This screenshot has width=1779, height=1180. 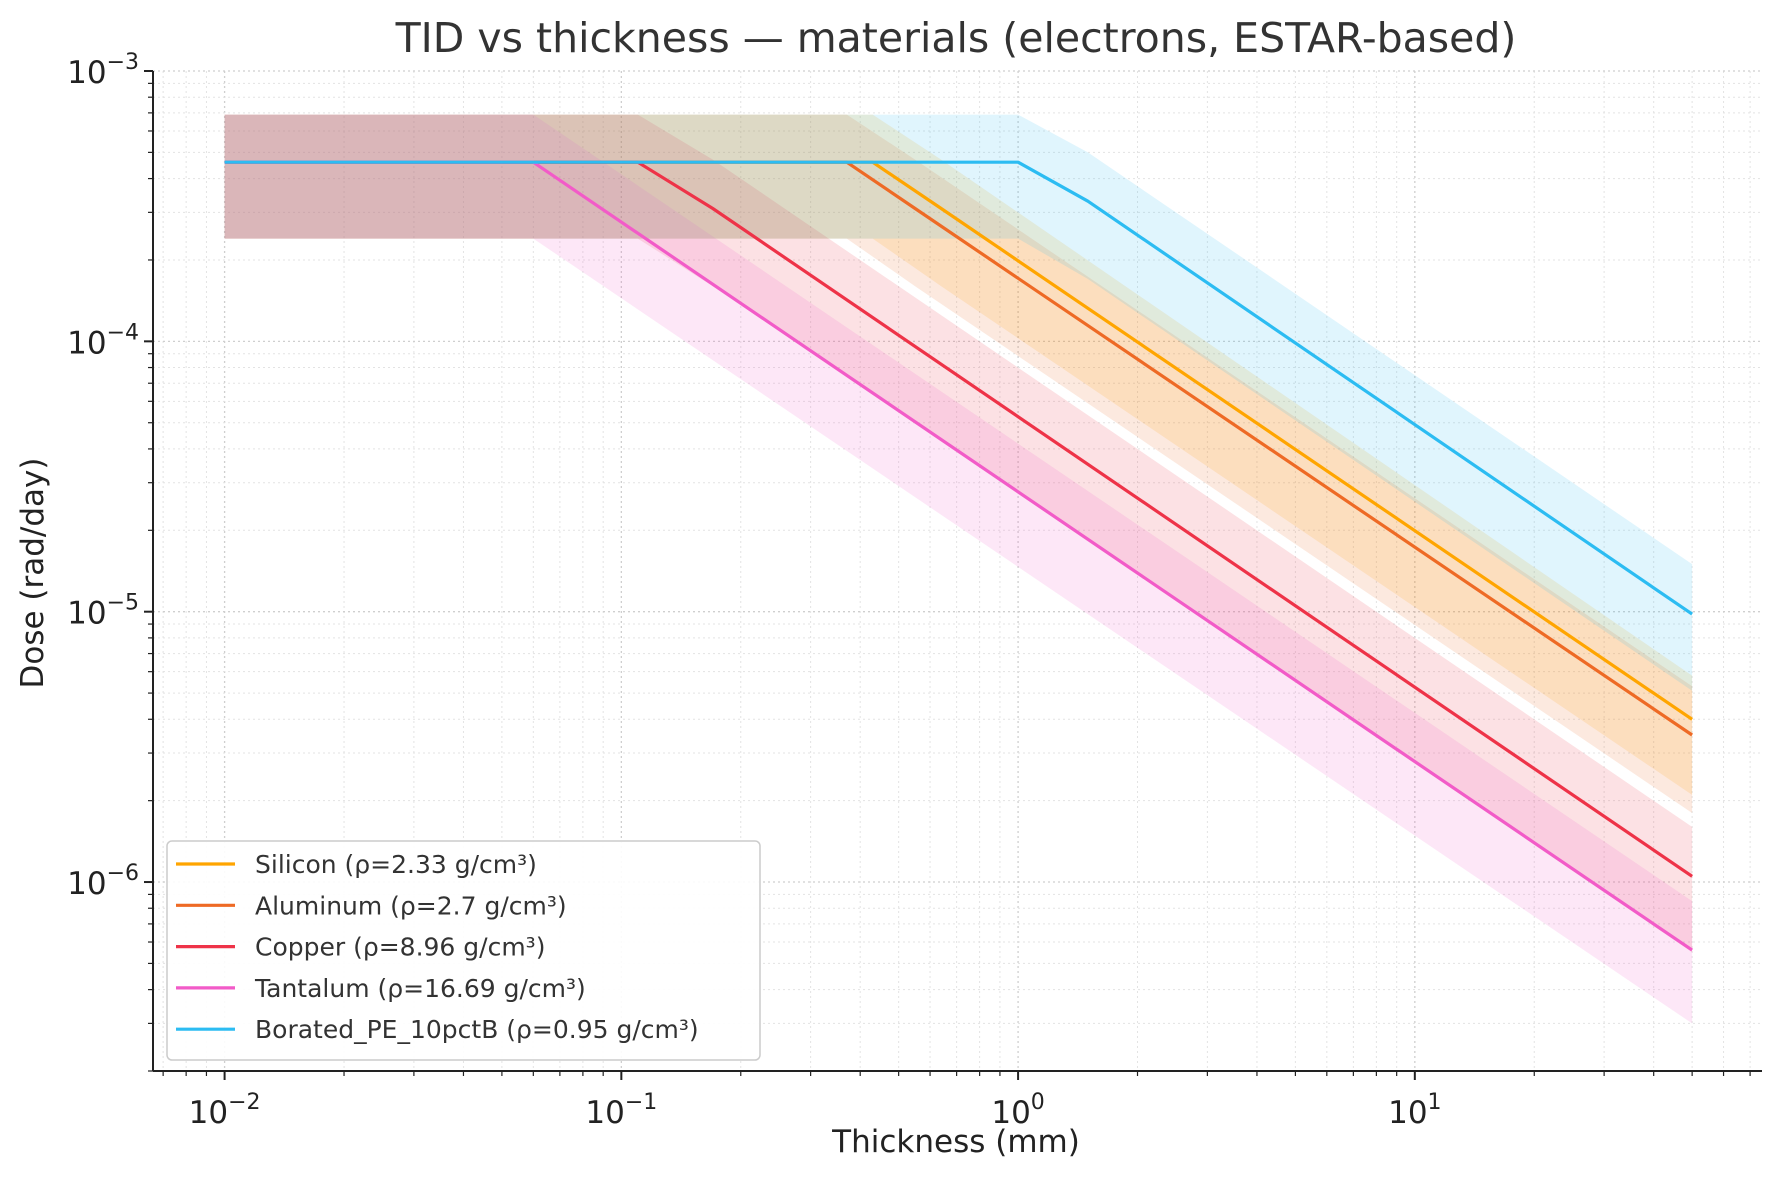 What do you see at coordinates (396, 864) in the screenshot?
I see `legend-label: Silicon (ρ=2.33 g/cm³)` at bounding box center [396, 864].